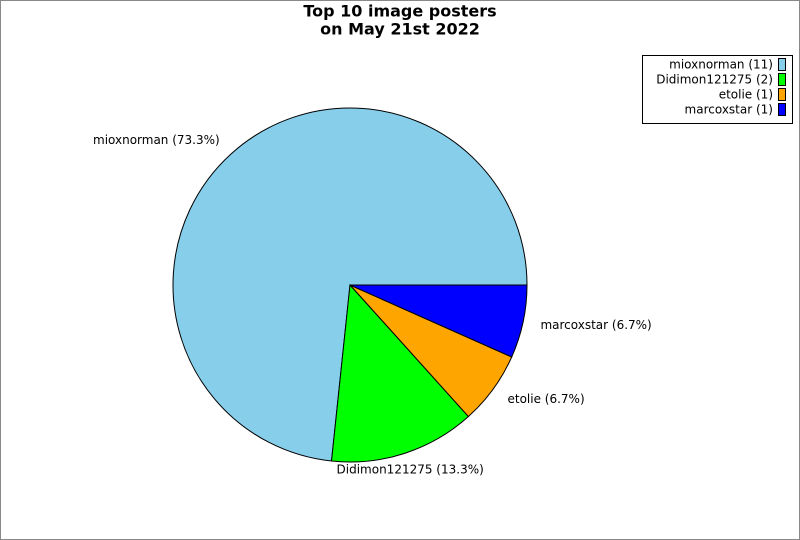 This screenshot has width=800, height=540. I want to click on legend-label: marcoxstar (1), so click(729, 110).